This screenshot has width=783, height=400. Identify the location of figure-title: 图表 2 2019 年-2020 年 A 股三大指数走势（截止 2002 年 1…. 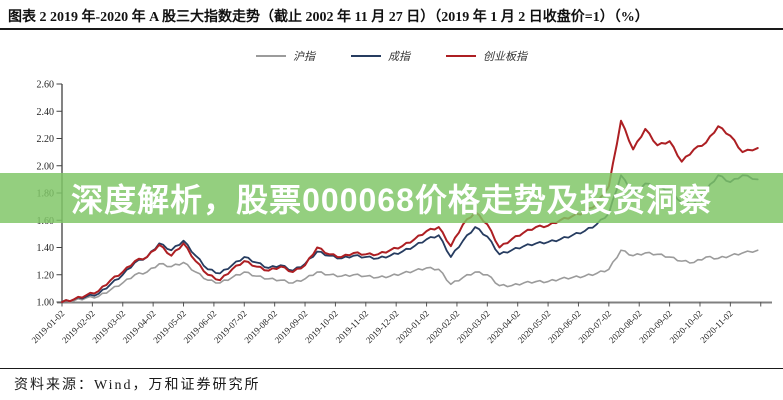
(328, 17).